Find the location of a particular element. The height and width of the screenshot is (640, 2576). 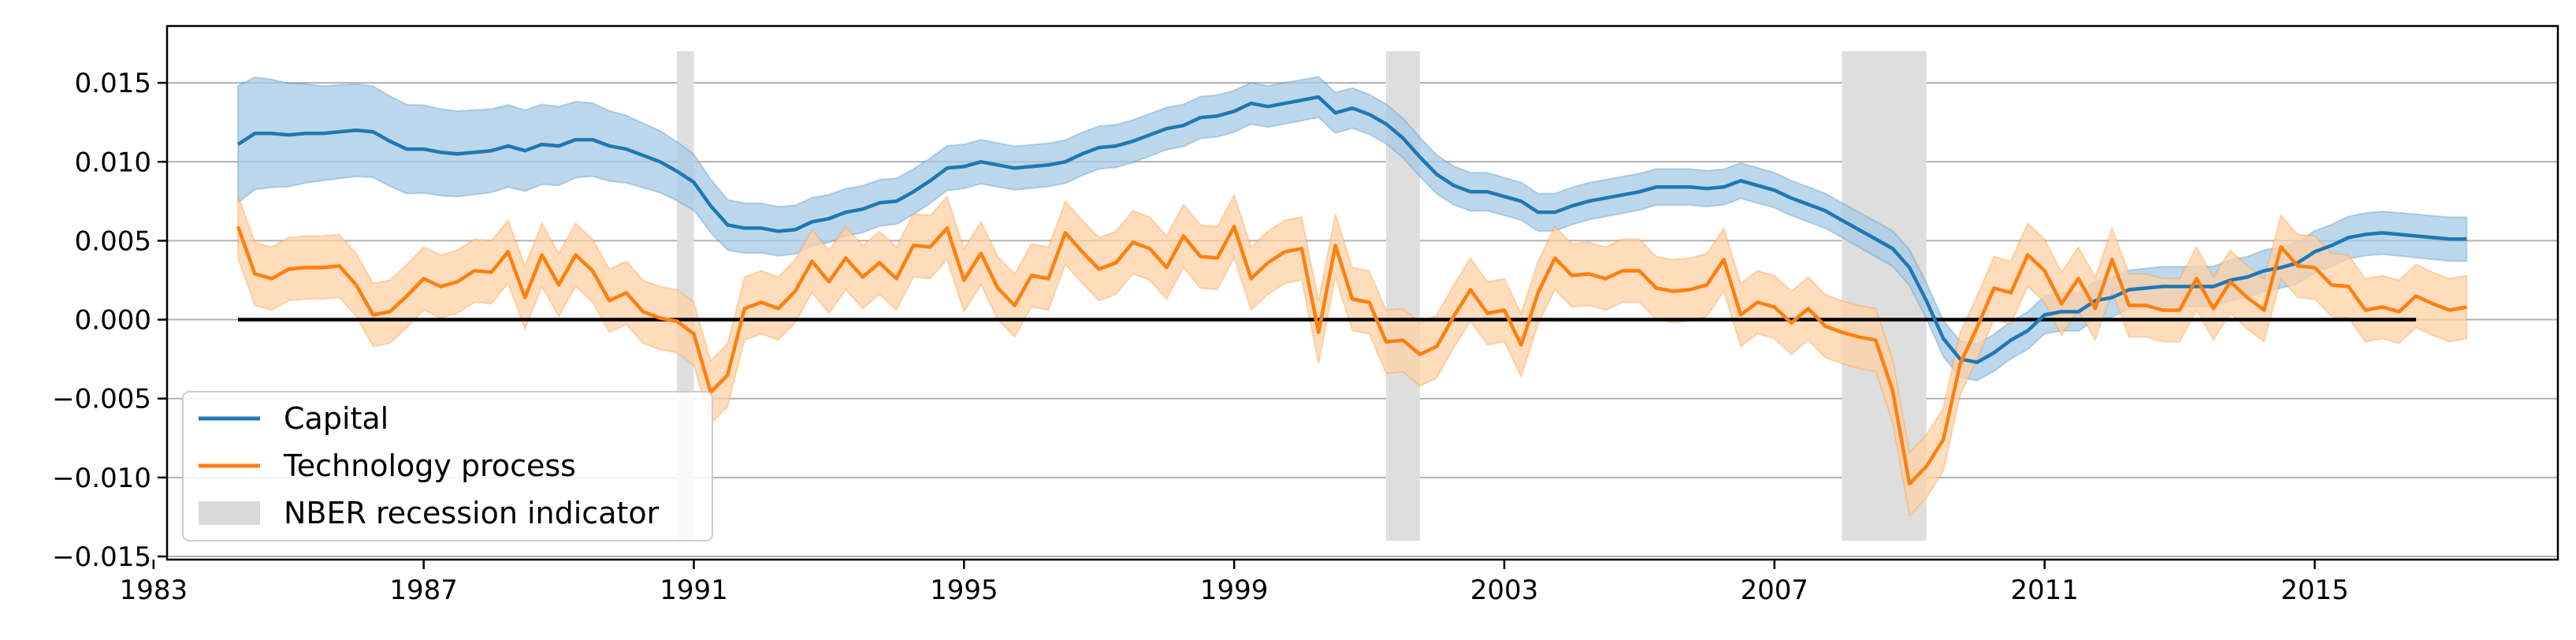

y-tick-label: −0.005 is located at coordinates (101, 400).